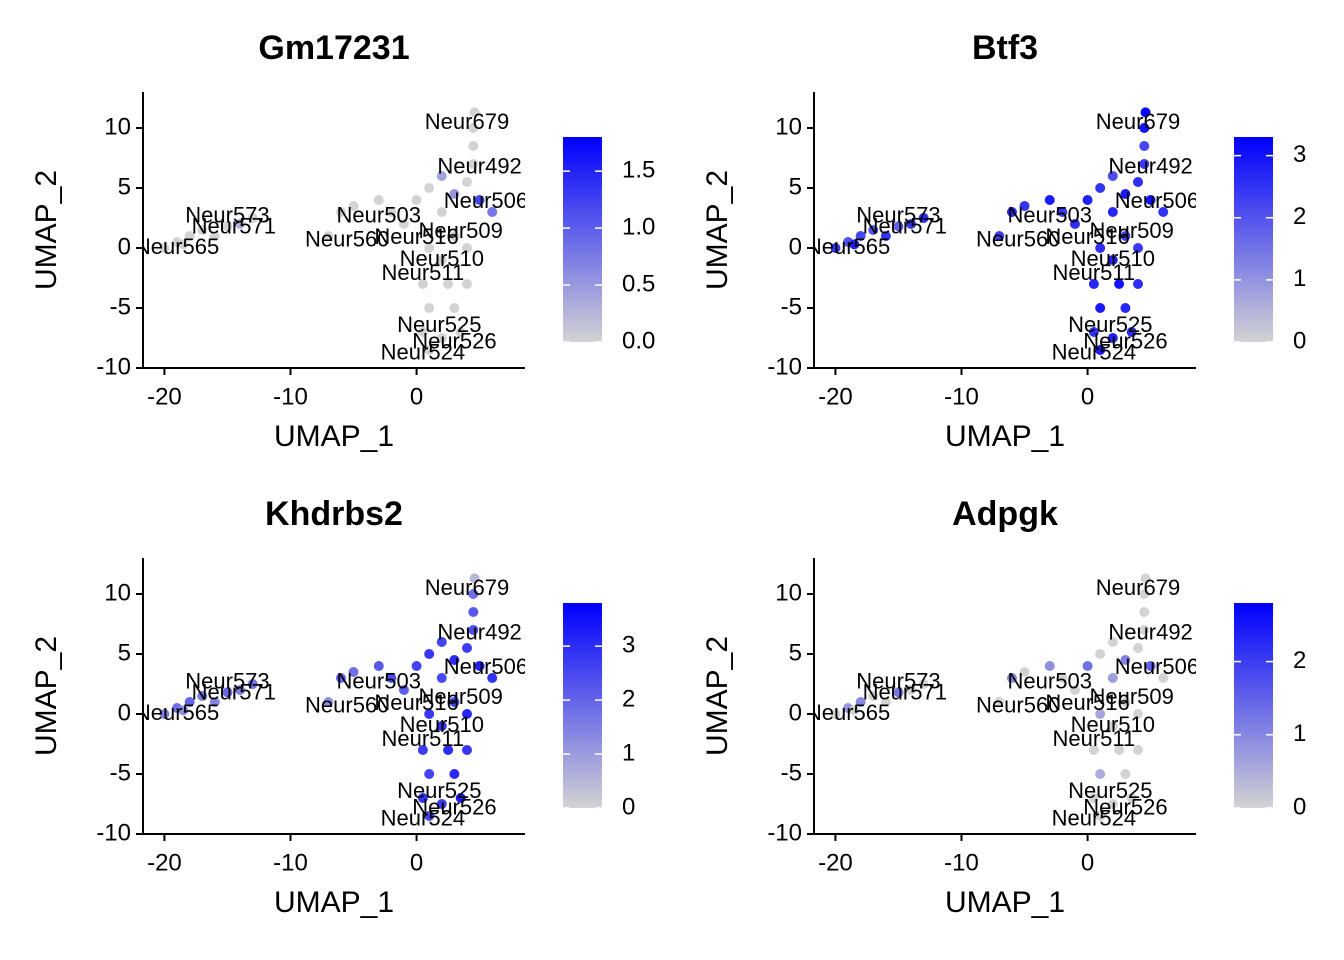  What do you see at coordinates (1005, 48) in the screenshot?
I see `chart-title: Btf3` at bounding box center [1005, 48].